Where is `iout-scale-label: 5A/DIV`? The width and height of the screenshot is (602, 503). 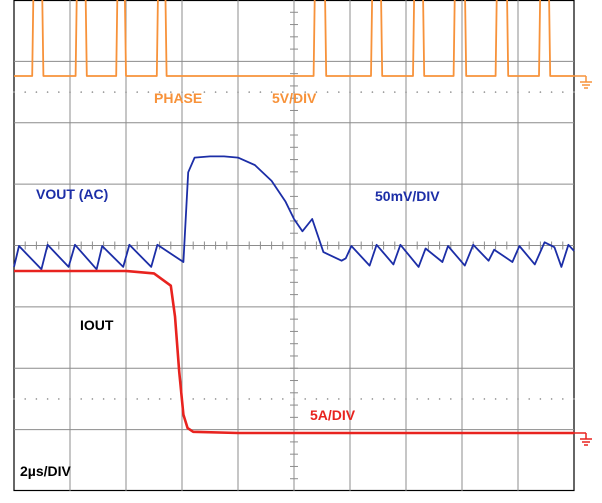 iout-scale-label: 5A/DIV is located at coordinates (333, 415).